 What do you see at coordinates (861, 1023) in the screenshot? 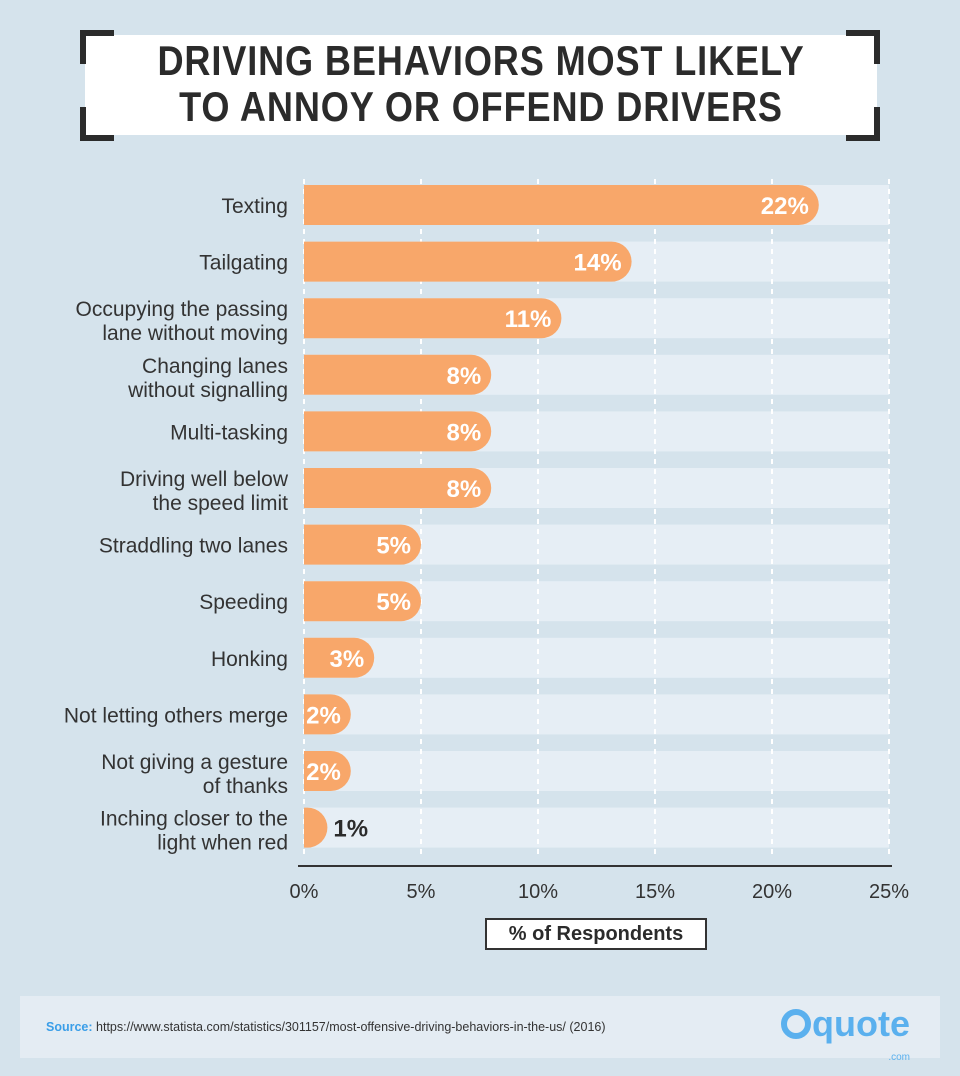
I see `logo-text: quote` at bounding box center [861, 1023].